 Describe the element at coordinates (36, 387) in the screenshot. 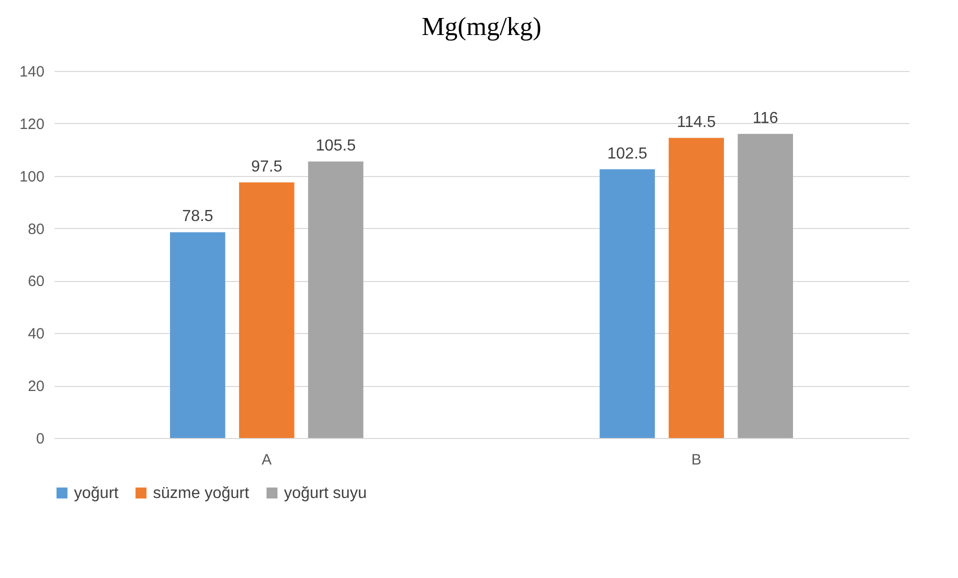

I see `y-tick-label: 20` at that location.